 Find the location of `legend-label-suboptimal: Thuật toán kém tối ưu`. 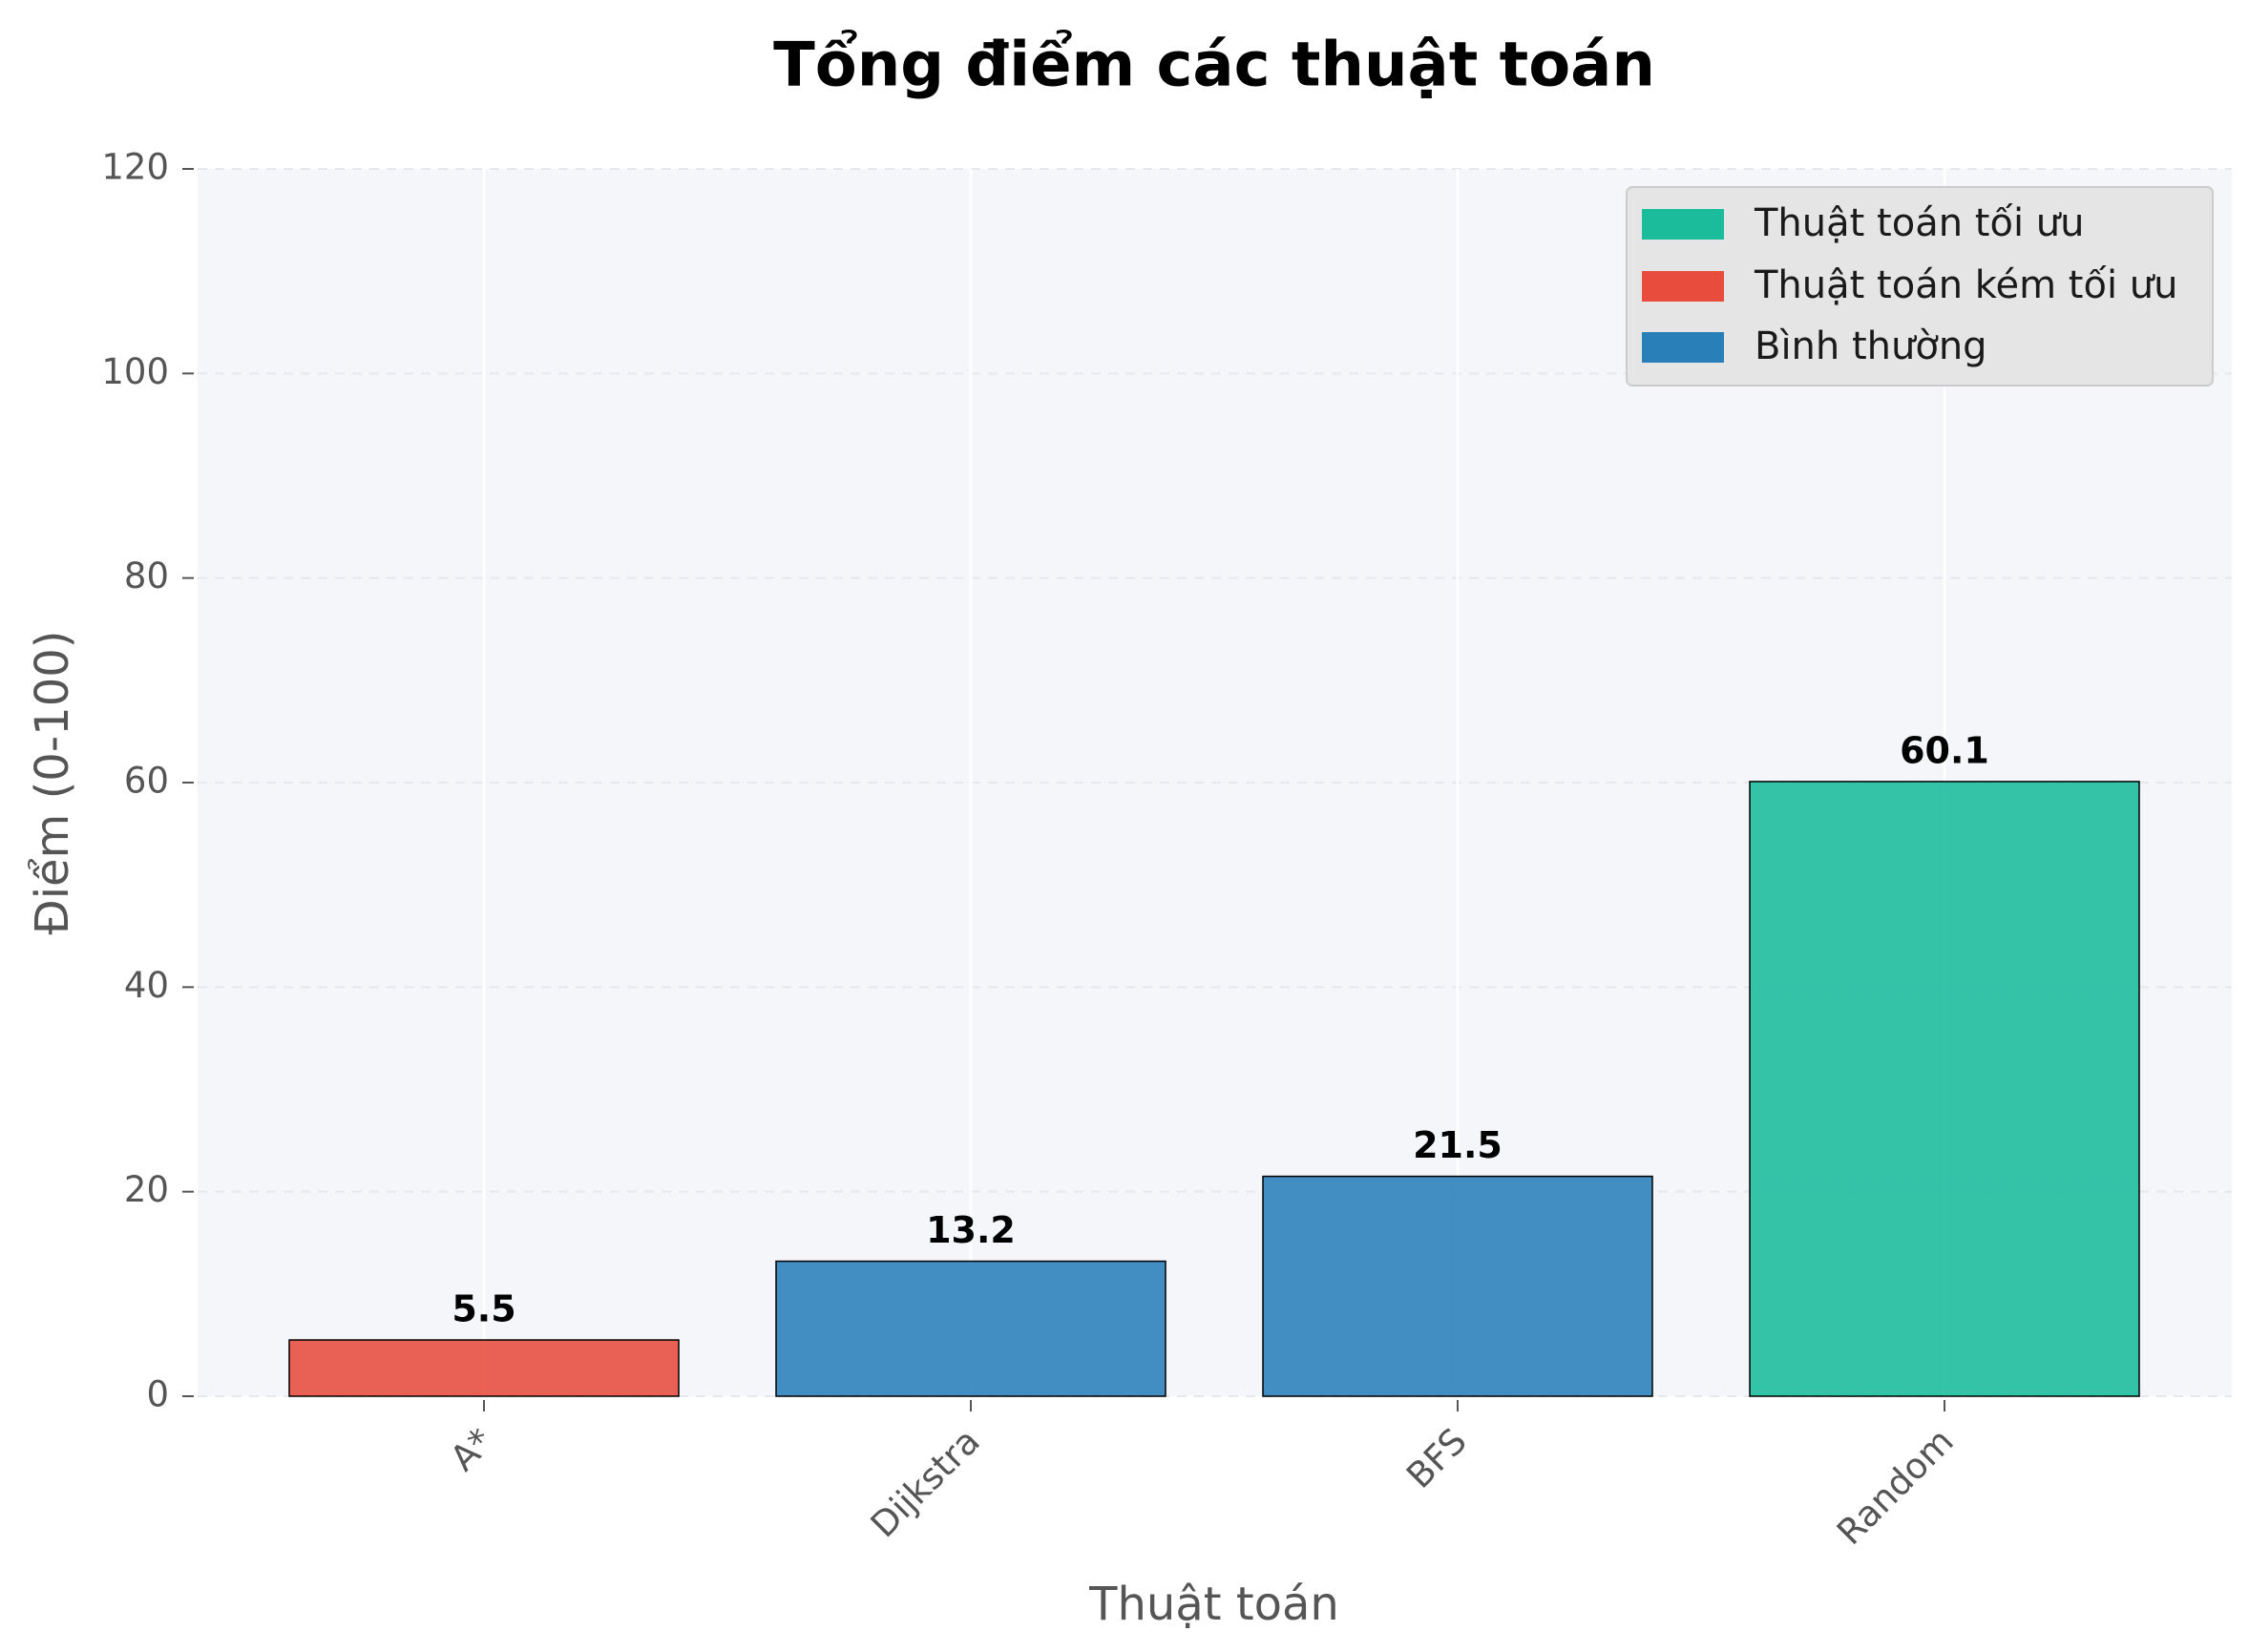

legend-label-suboptimal: Thuật toán kém tối ưu is located at coordinates (1966, 285).